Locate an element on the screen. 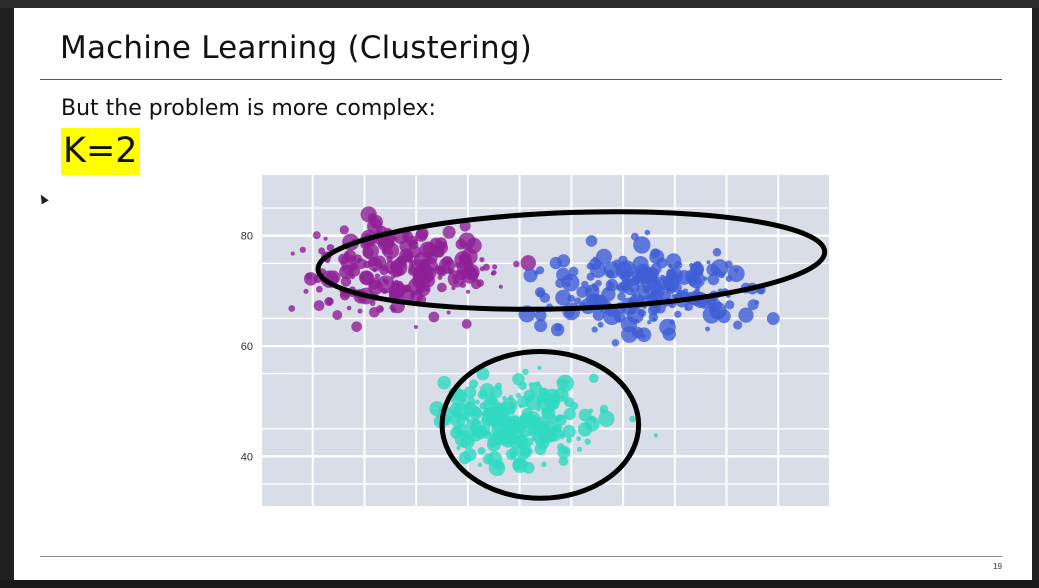 The width and height of the screenshot is (1039, 588). page-number: 19 is located at coordinates (997, 566).